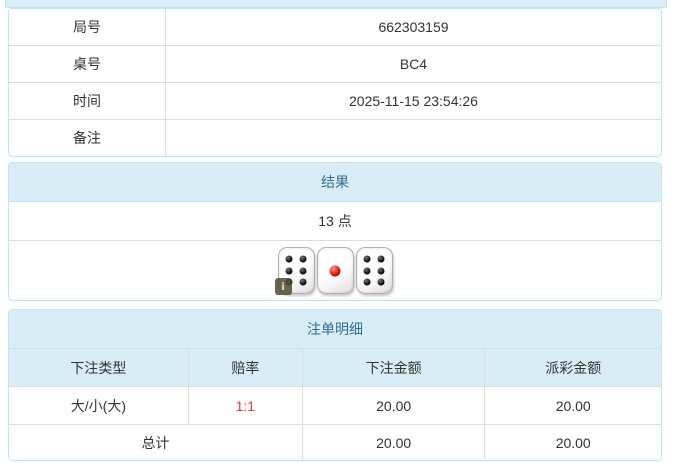 This screenshot has width=673, height=463. I want to click on time-value: 2025-11-15 23:54:26, so click(413, 101).